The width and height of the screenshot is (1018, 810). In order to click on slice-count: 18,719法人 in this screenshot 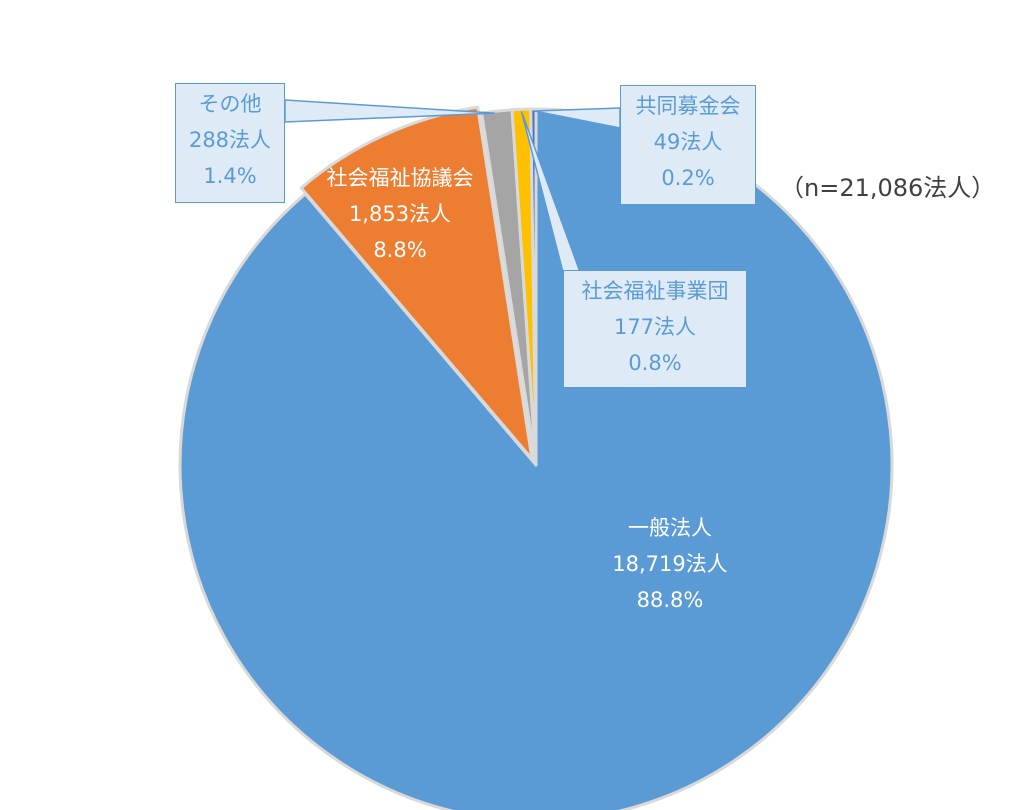, I will do `click(670, 564)`.